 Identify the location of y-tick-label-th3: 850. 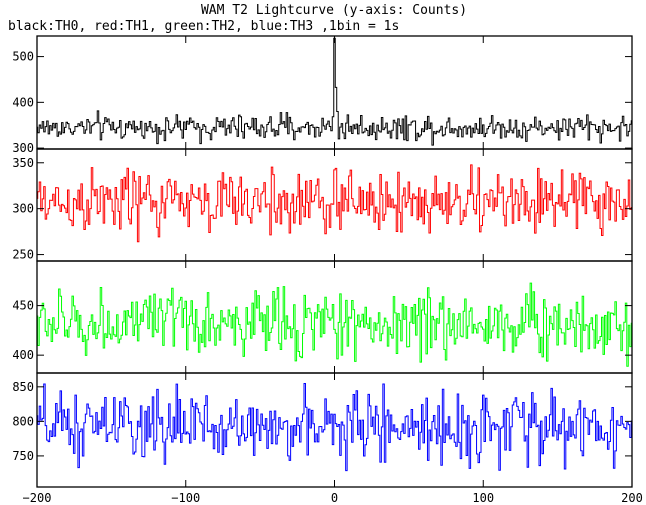
(23, 387).